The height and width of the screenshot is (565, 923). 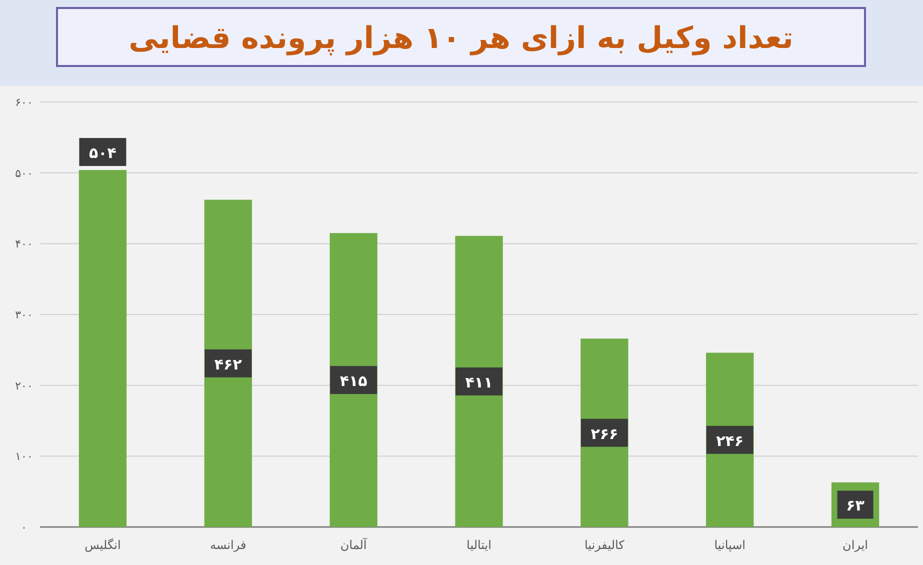 I want to click on y-tick-label: ۳۰۰, so click(x=24, y=315).